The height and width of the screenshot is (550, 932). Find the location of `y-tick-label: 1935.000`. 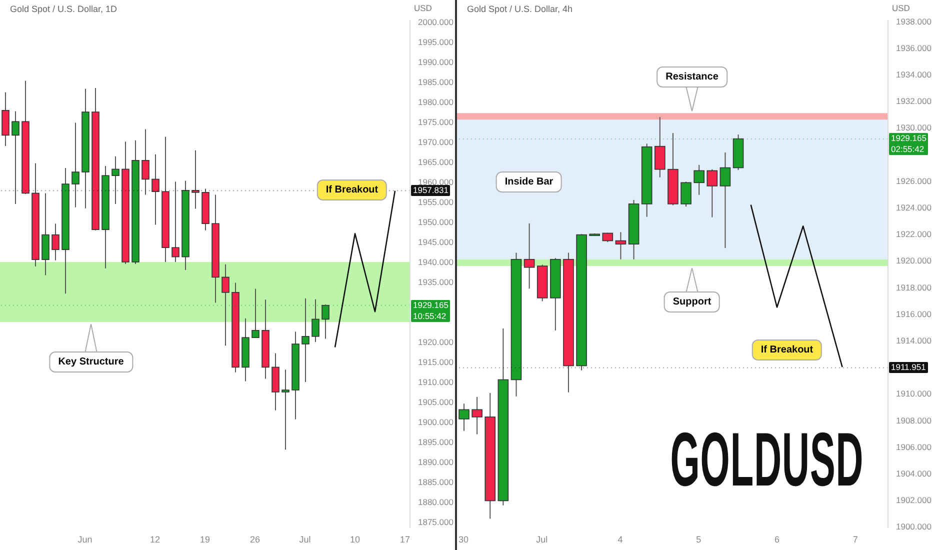

y-tick-label: 1935.000 is located at coordinates (436, 282).